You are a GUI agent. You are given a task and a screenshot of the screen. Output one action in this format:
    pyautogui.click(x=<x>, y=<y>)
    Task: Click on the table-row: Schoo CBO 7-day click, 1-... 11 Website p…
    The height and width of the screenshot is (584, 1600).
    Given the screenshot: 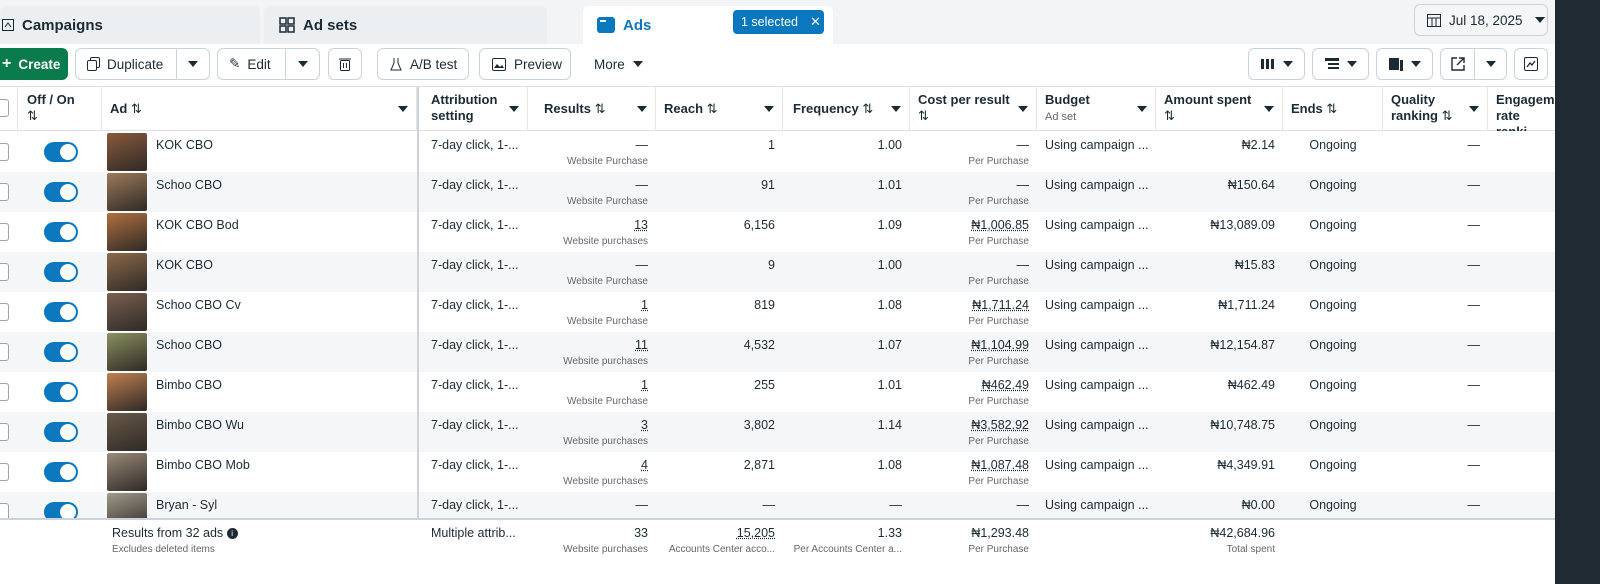 What is the action you would take?
    pyautogui.click(x=777, y=352)
    